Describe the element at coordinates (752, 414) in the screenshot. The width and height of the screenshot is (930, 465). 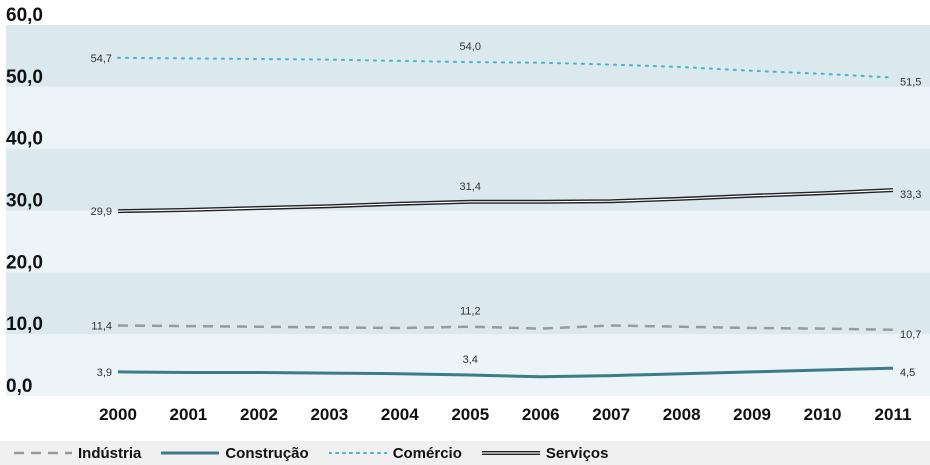
I see `x-tick-label: 2009` at that location.